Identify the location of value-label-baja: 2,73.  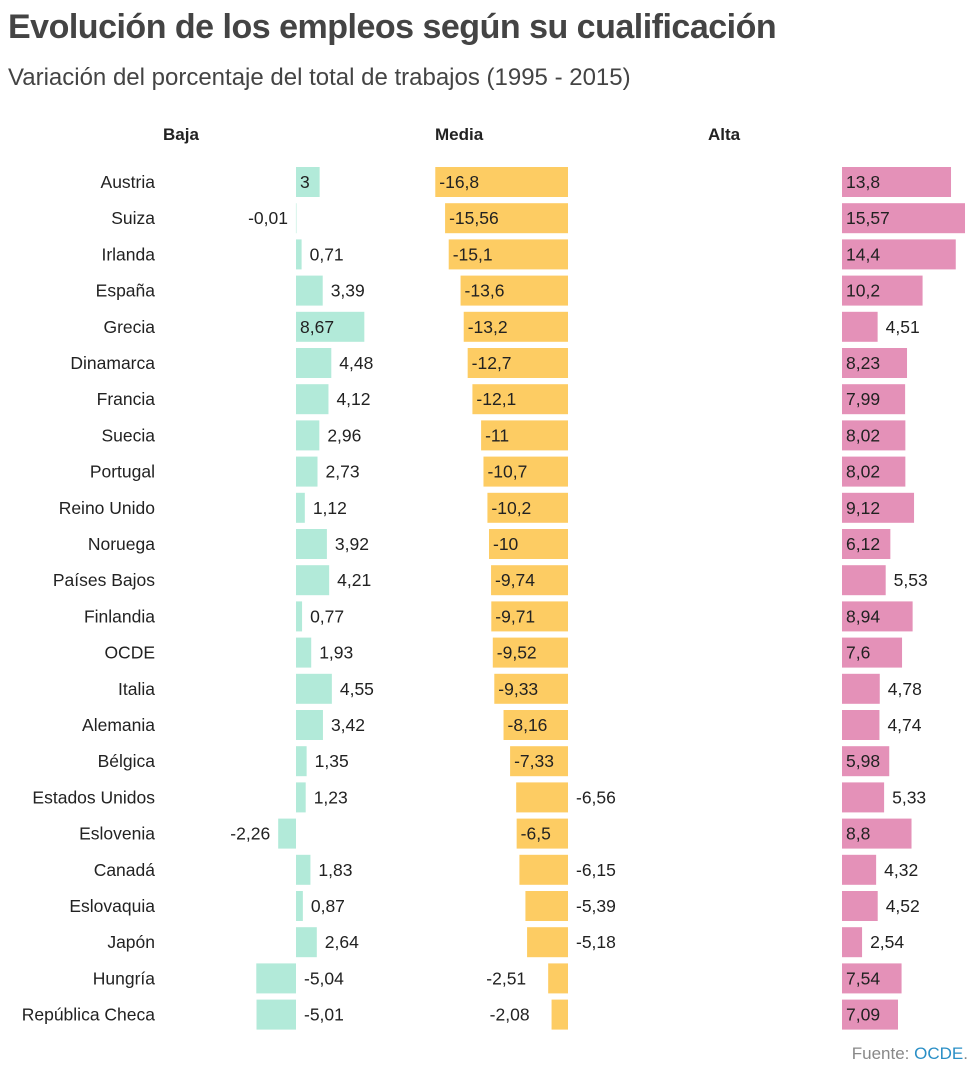
(343, 472).